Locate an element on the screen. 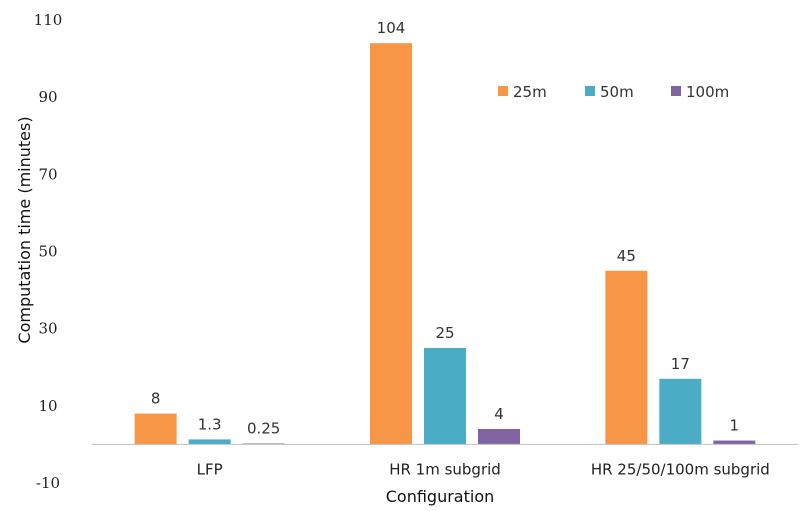 Image resolution: width=801 pixels, height=511 pixels. legend-label-25m: 25m is located at coordinates (530, 92).